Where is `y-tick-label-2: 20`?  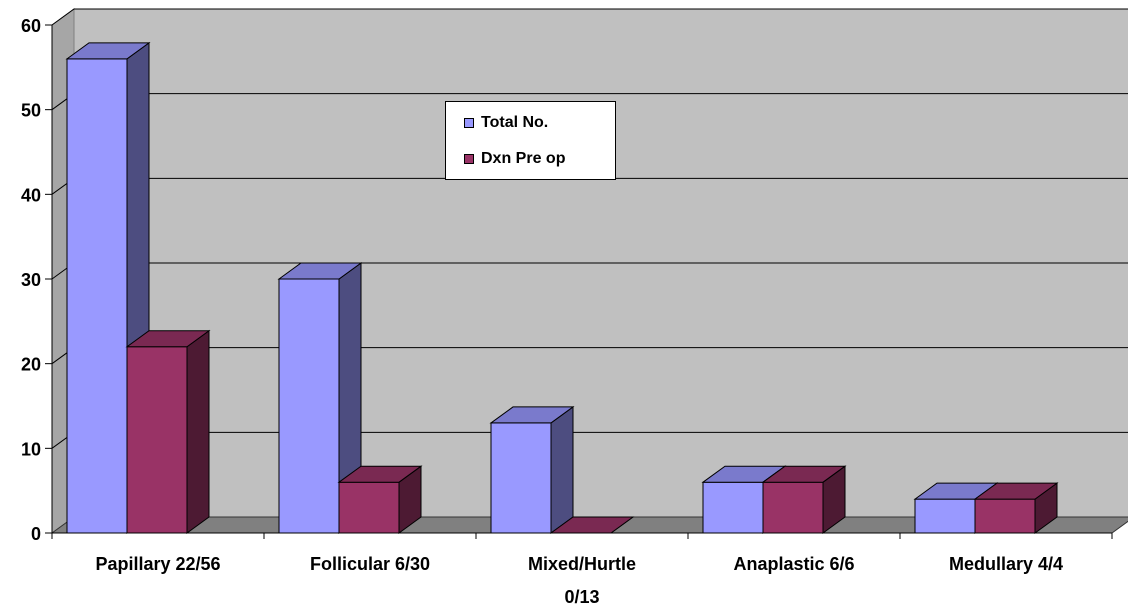 y-tick-label-2: 20 is located at coordinates (31, 365).